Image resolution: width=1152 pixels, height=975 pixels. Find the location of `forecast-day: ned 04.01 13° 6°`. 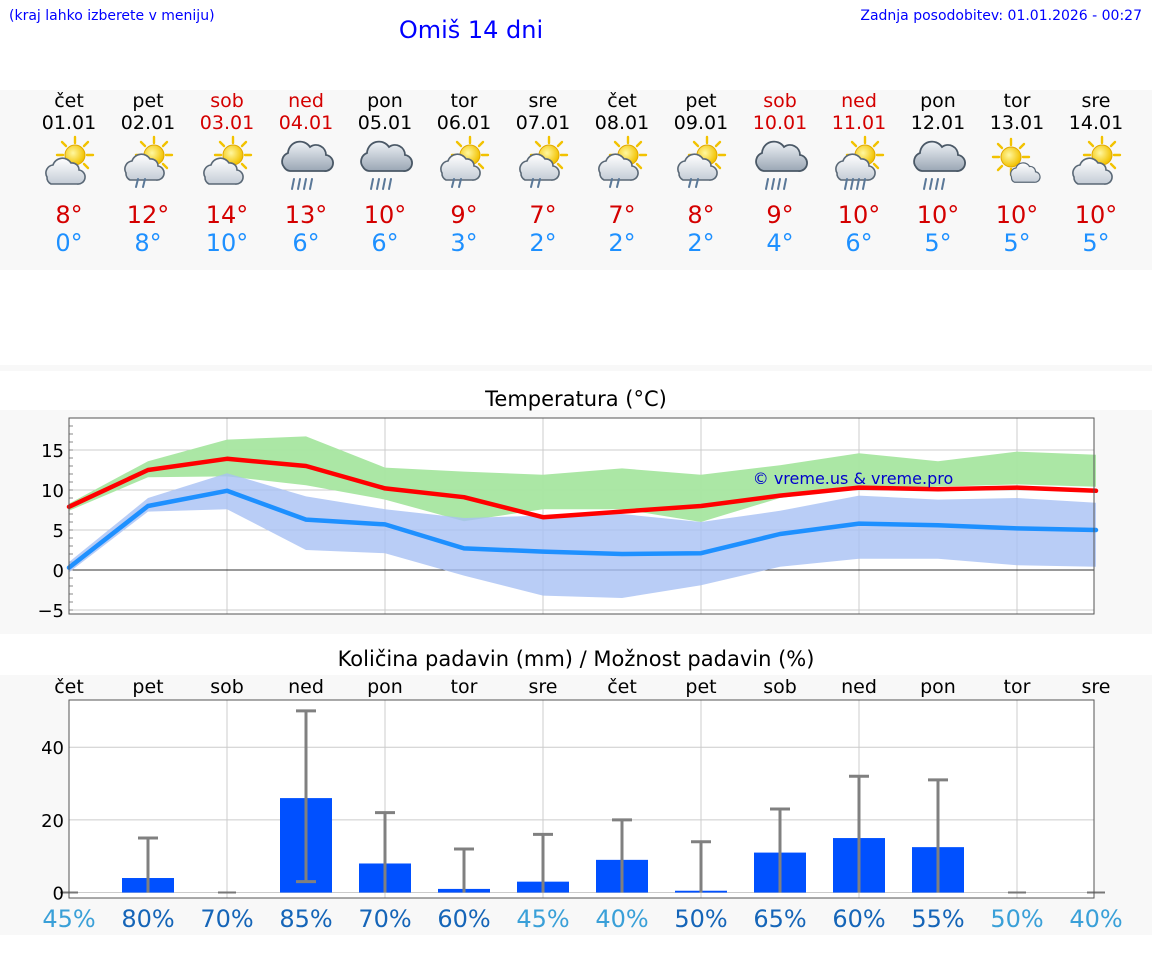

forecast-day: ned 04.01 13° 6° is located at coordinates (306, 173).